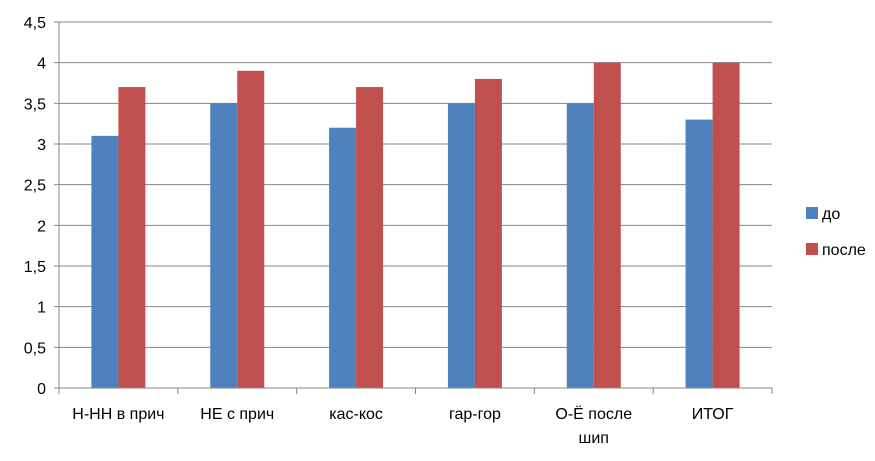 The image size is (875, 461). I want to click on legend-label: до, so click(831, 214).